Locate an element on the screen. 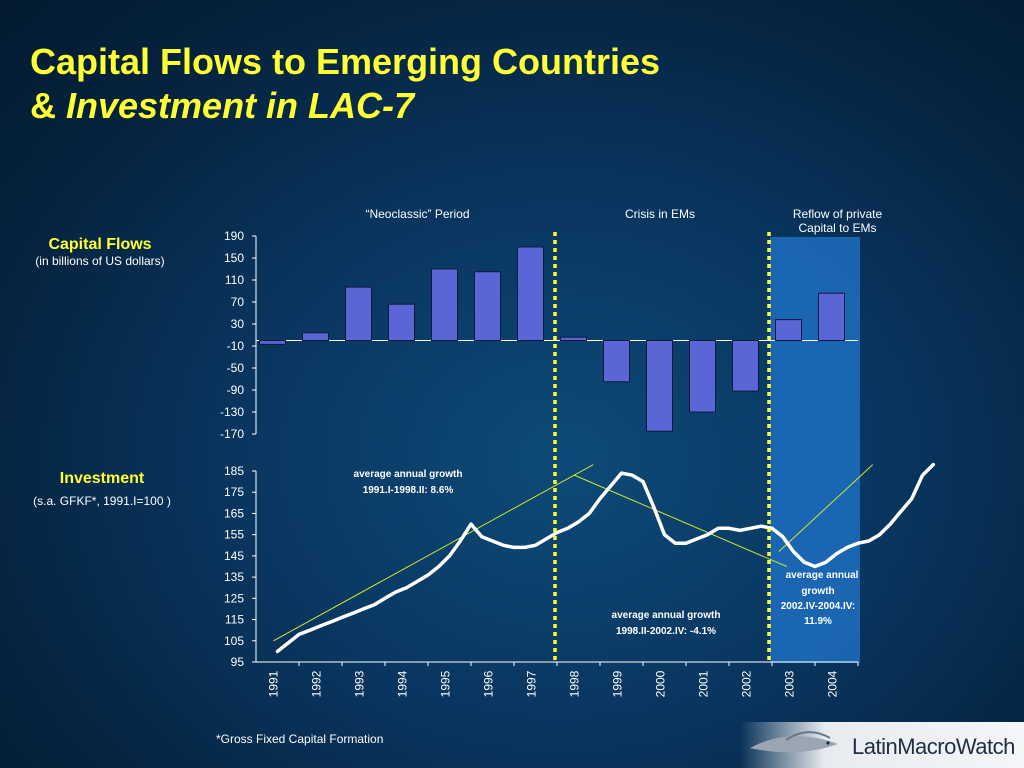  annotation-growth3-line3: 2002.IV-2004.IV: is located at coordinates (818, 606).